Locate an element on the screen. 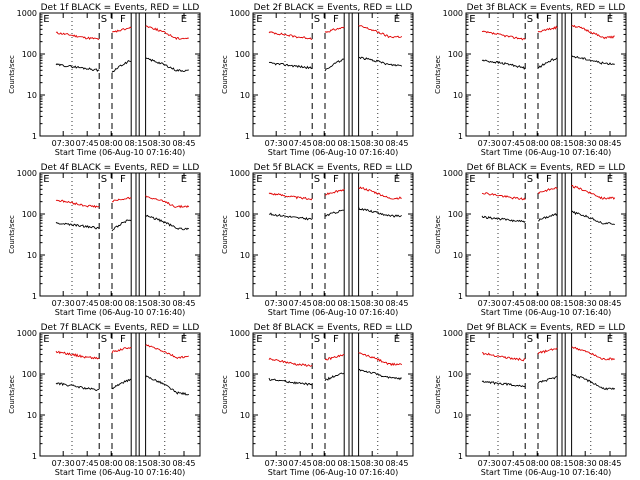 This screenshot has height=480, width=640. panel-title: Det 6f BLACK = Events, RED = LLD is located at coordinates (546, 168).